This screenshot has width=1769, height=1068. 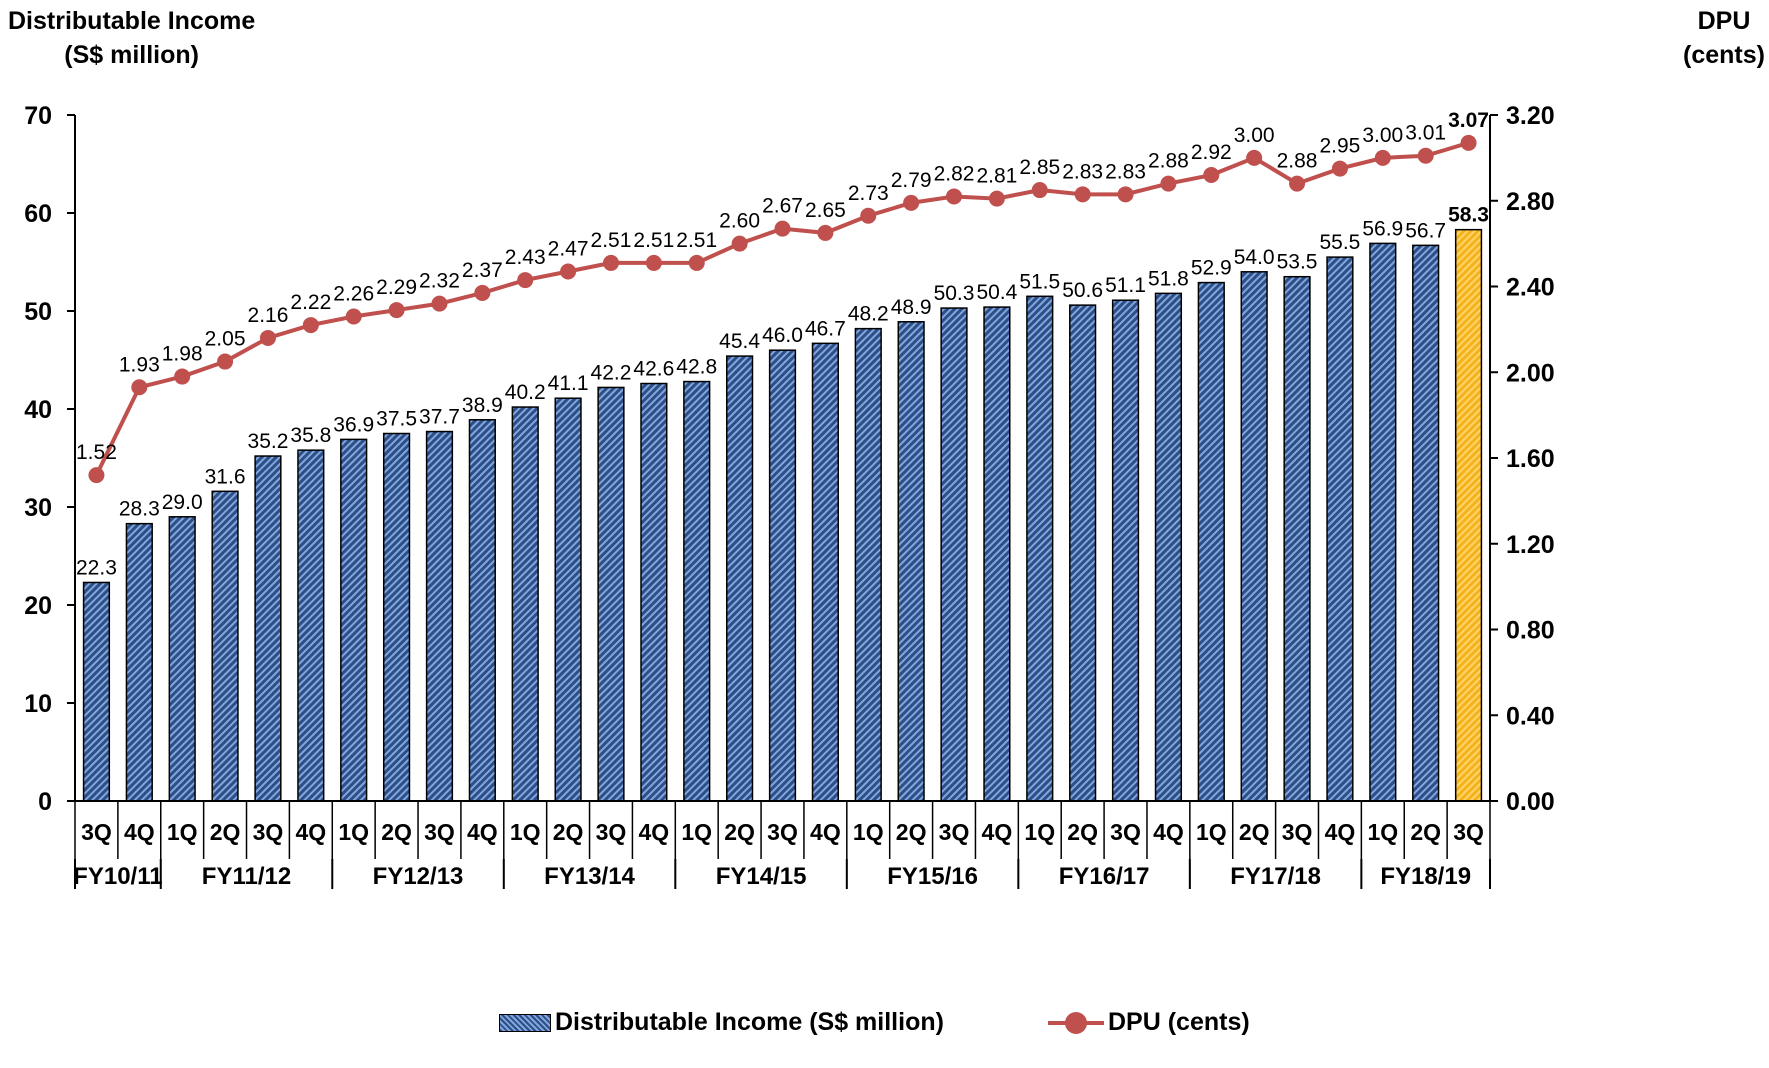 I want to click on legend-bar-swatch, so click(x=525, y=1022).